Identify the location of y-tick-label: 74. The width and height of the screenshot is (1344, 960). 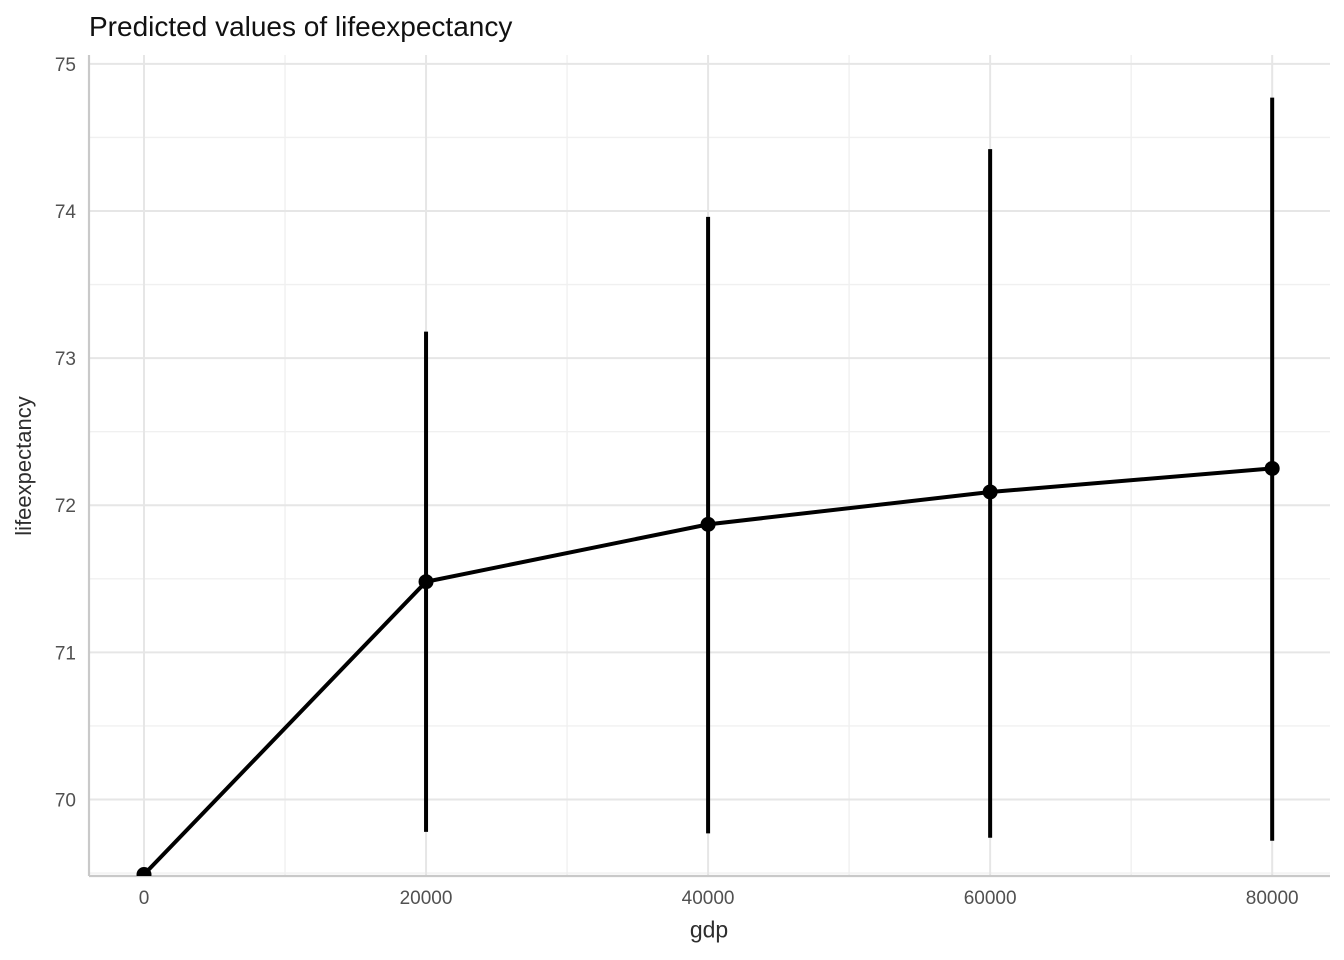
(66, 212).